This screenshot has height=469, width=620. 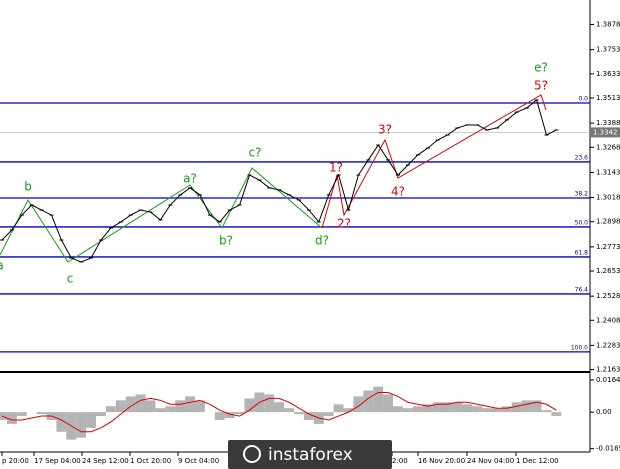 I want to click on x-tick-label: 24 Sep 12:00, so click(x=105, y=461).